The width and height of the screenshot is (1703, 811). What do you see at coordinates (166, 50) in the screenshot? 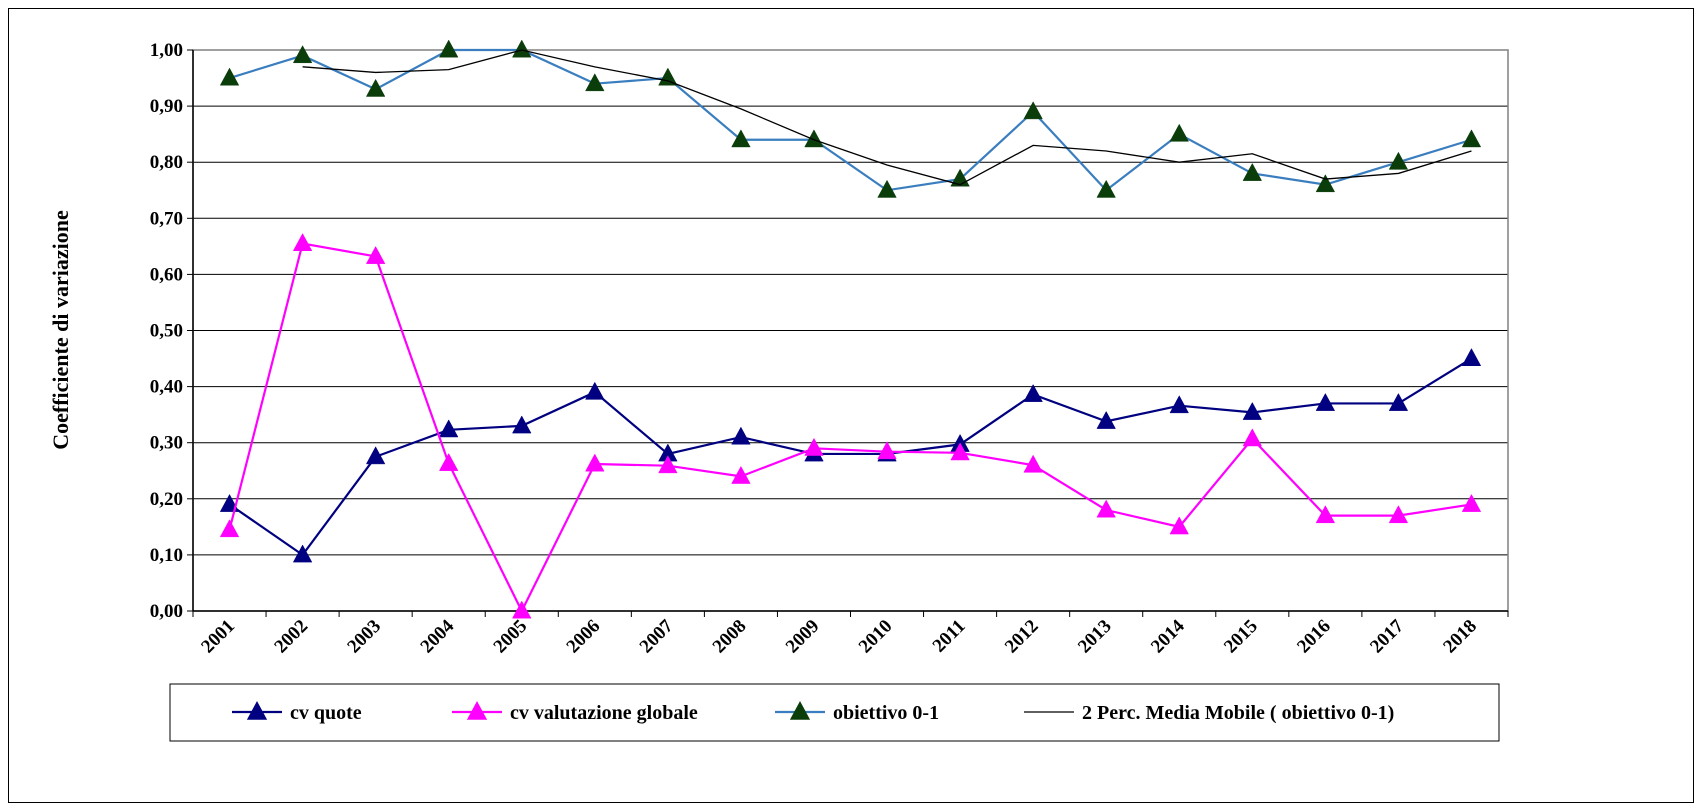
I see `y-tick-label: 1,00` at bounding box center [166, 50].